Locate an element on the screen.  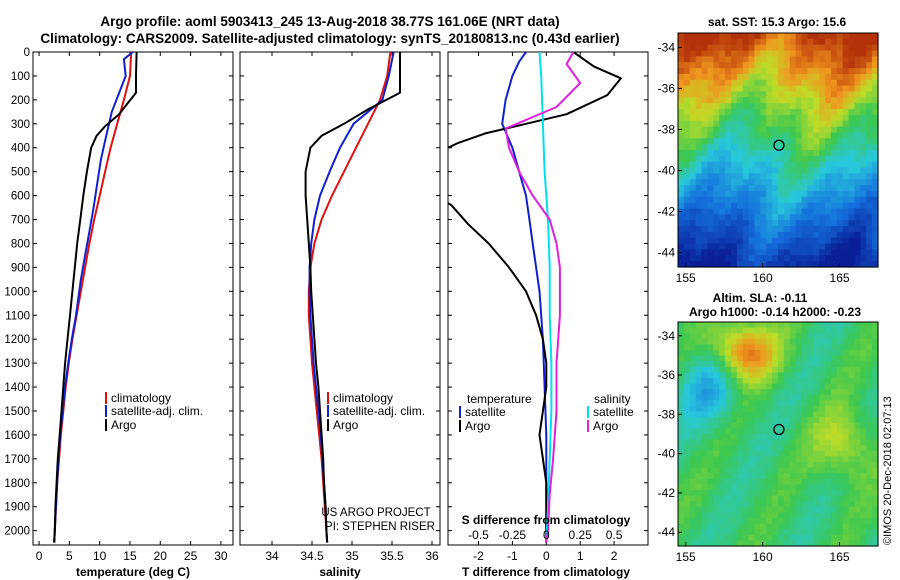
salinity-legend: climatology satellite-adj. clim. Argo is located at coordinates (376, 411).